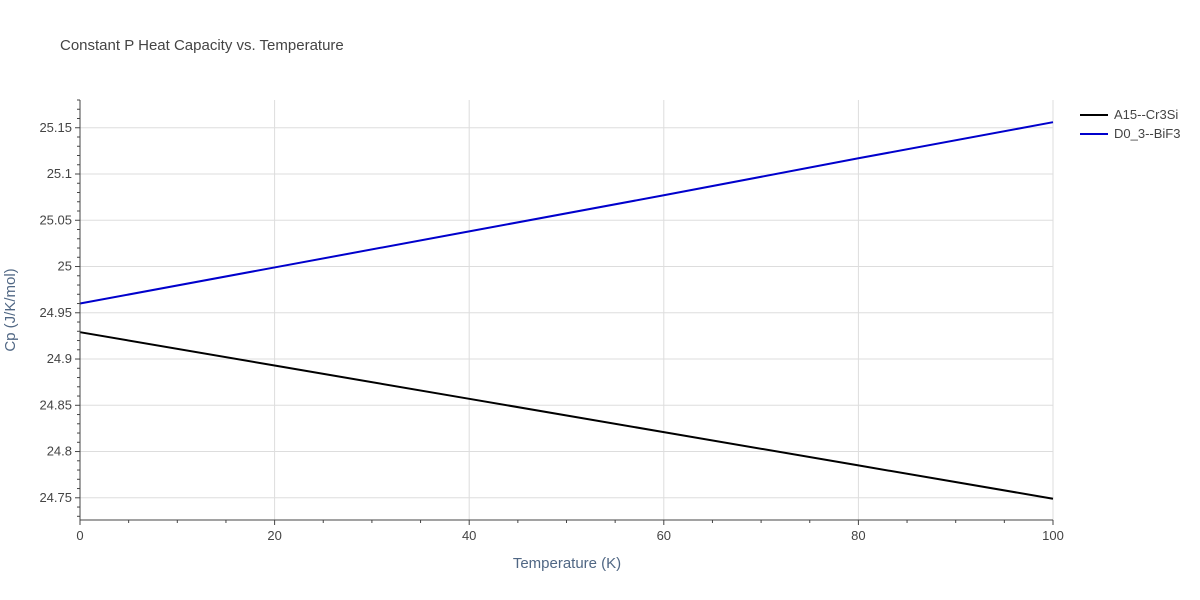 The image size is (1200, 600). What do you see at coordinates (55, 127) in the screenshot?
I see `y-tick-label: 25.15` at bounding box center [55, 127].